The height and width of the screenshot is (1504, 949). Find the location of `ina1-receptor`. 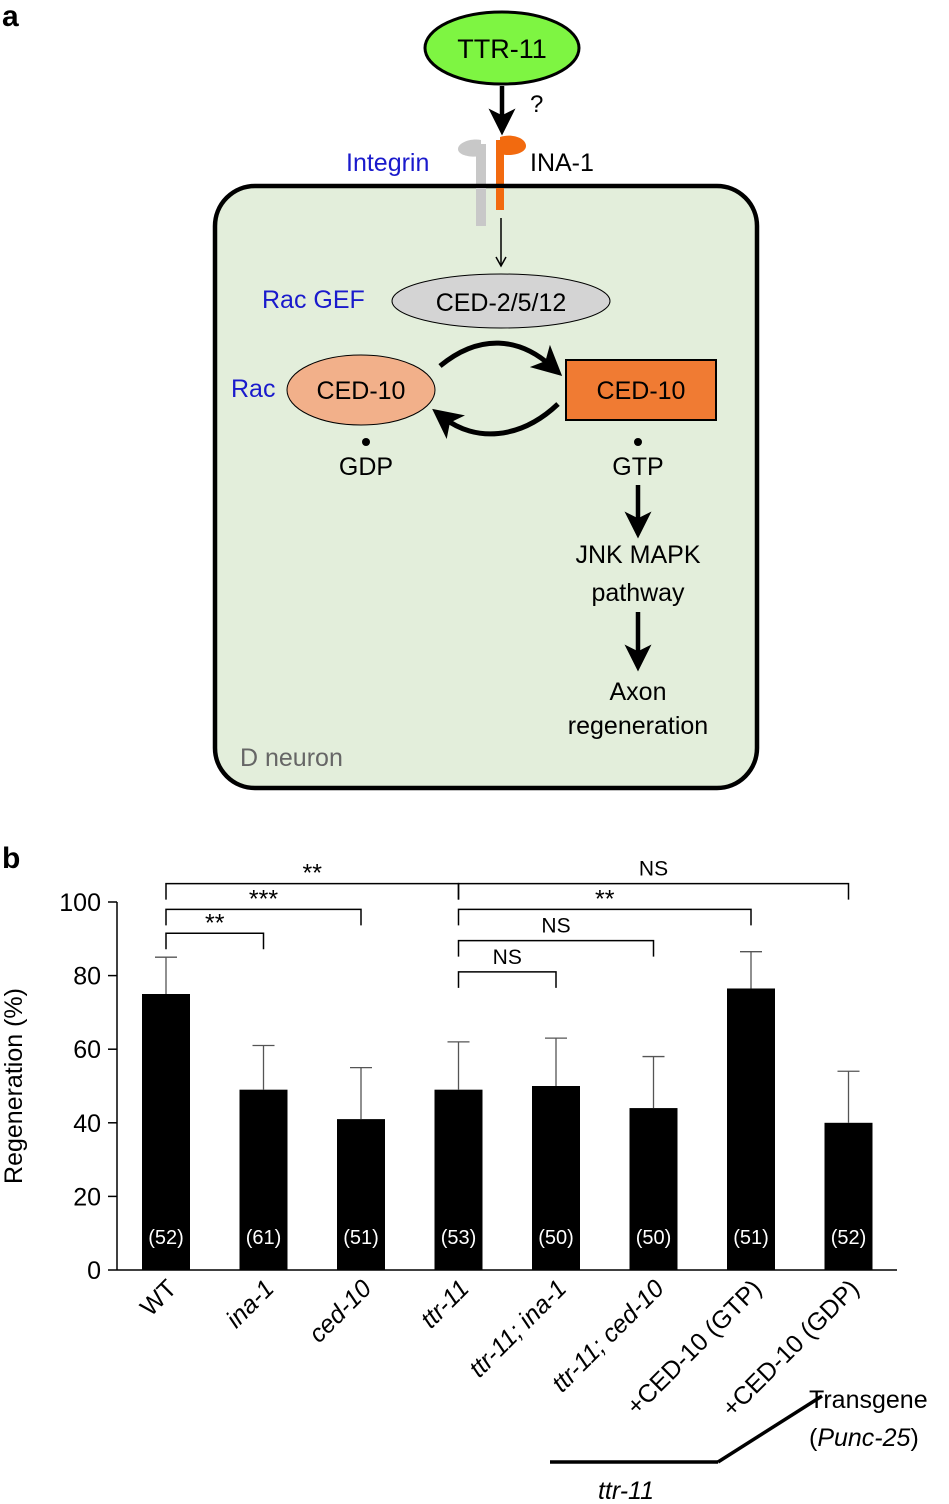

ina1-receptor is located at coordinates (513, 145).